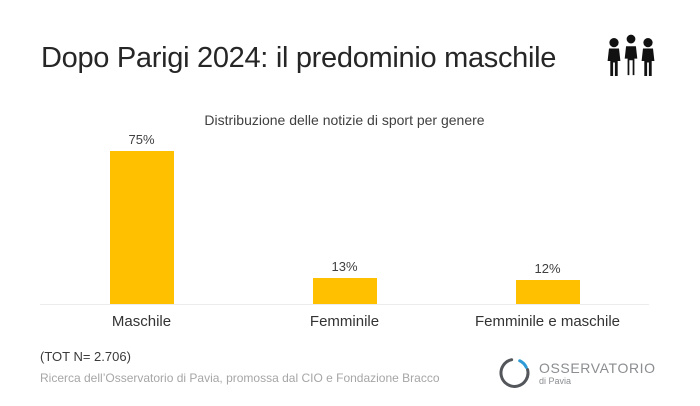  I want to click on sample-size-note: (TOT N= 2.706), so click(85, 356).